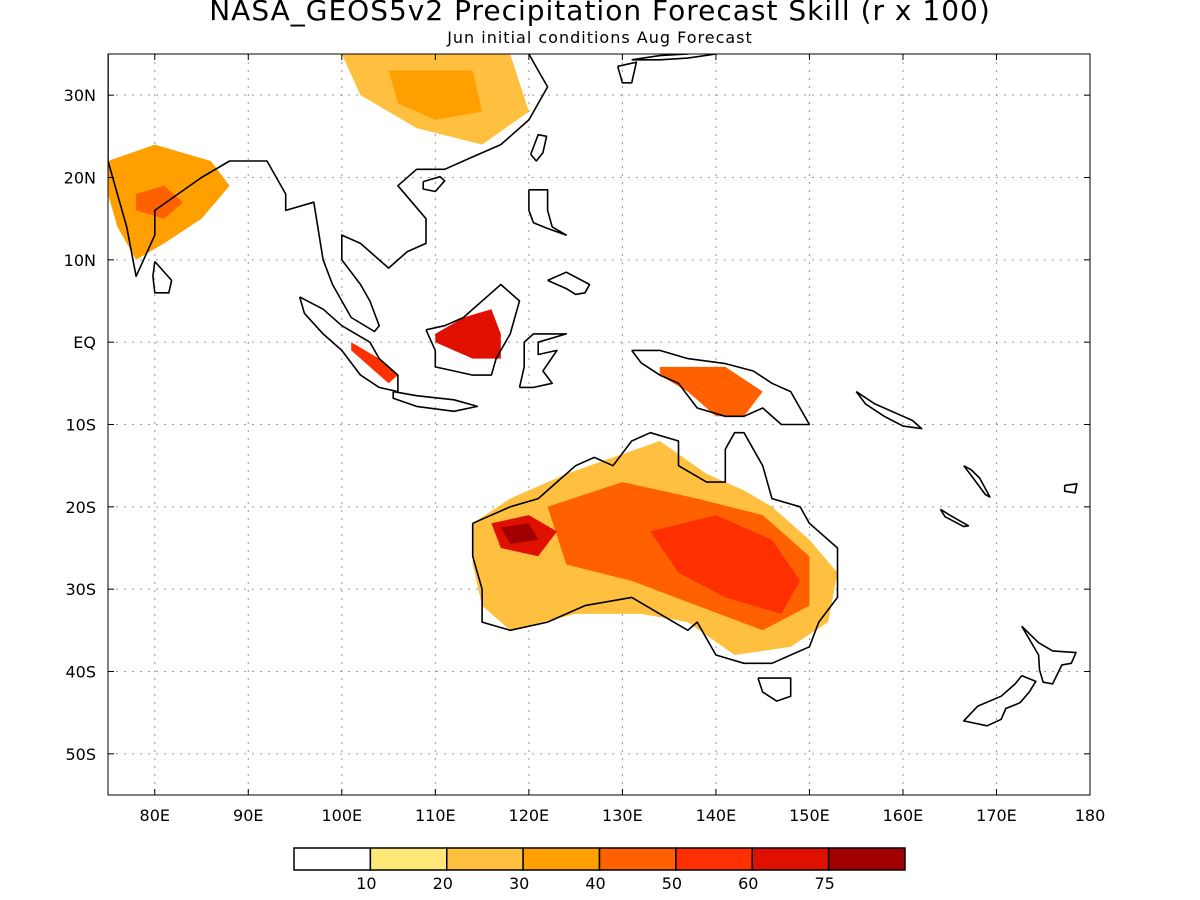 Image resolution: width=1200 pixels, height=900 pixels. Describe the element at coordinates (162, 277) in the screenshot. I see `coastline-sri-lanka` at that location.